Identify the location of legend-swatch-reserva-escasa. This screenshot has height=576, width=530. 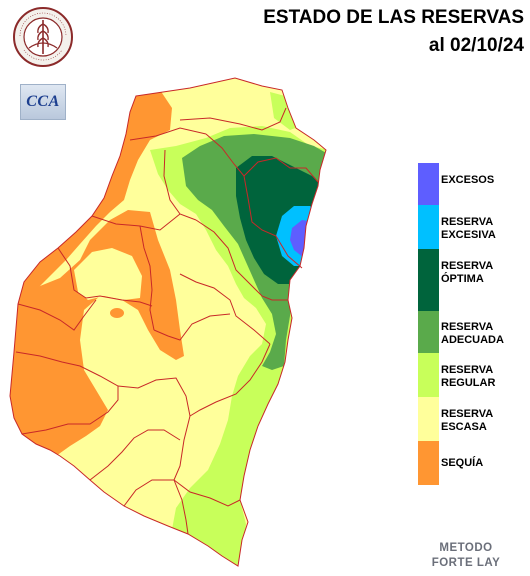
(428, 419).